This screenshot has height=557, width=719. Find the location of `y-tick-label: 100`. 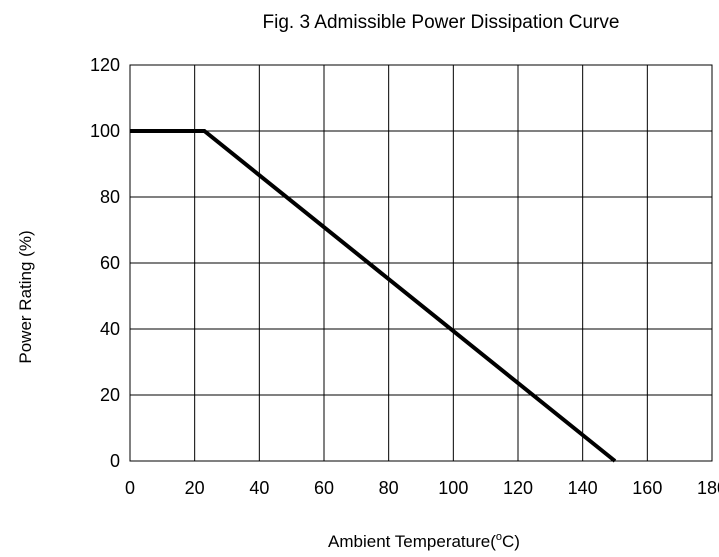

y-tick-label: 100 is located at coordinates (105, 131).